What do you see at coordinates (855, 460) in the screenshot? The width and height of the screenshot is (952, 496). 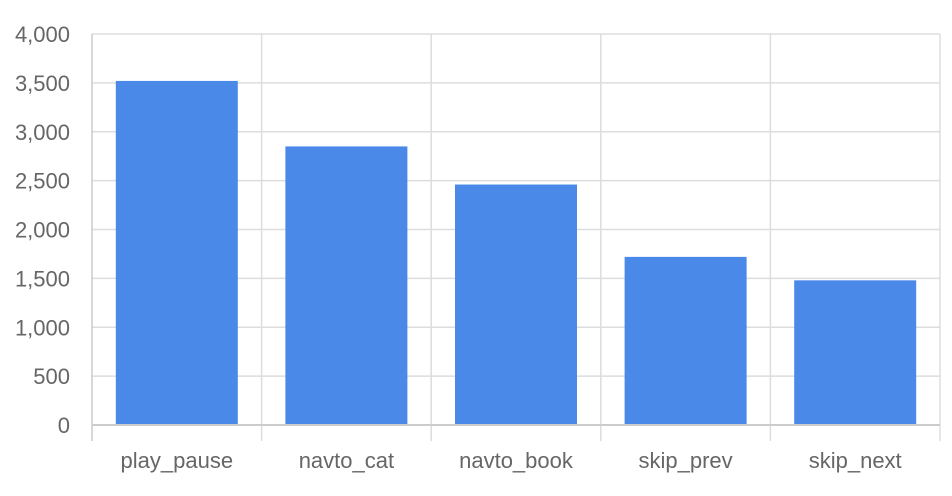 I see `x-tick-label: skip_next` at bounding box center [855, 460].